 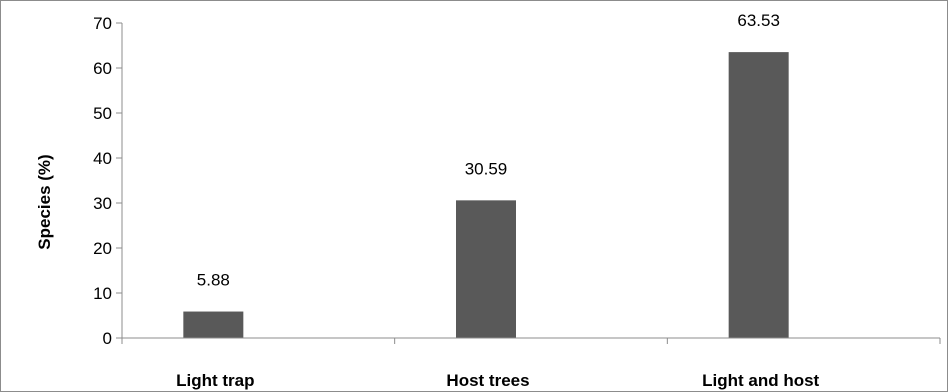 I want to click on data-label: 63.53, so click(x=758, y=20).